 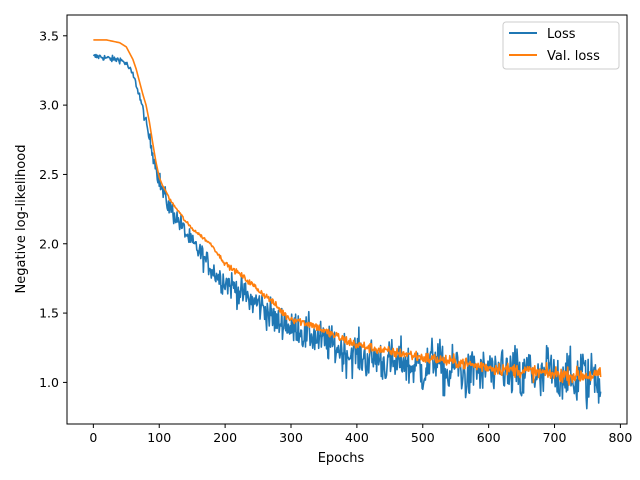 What do you see at coordinates (489, 437) in the screenshot?
I see `x-tick-label: 600` at bounding box center [489, 437].